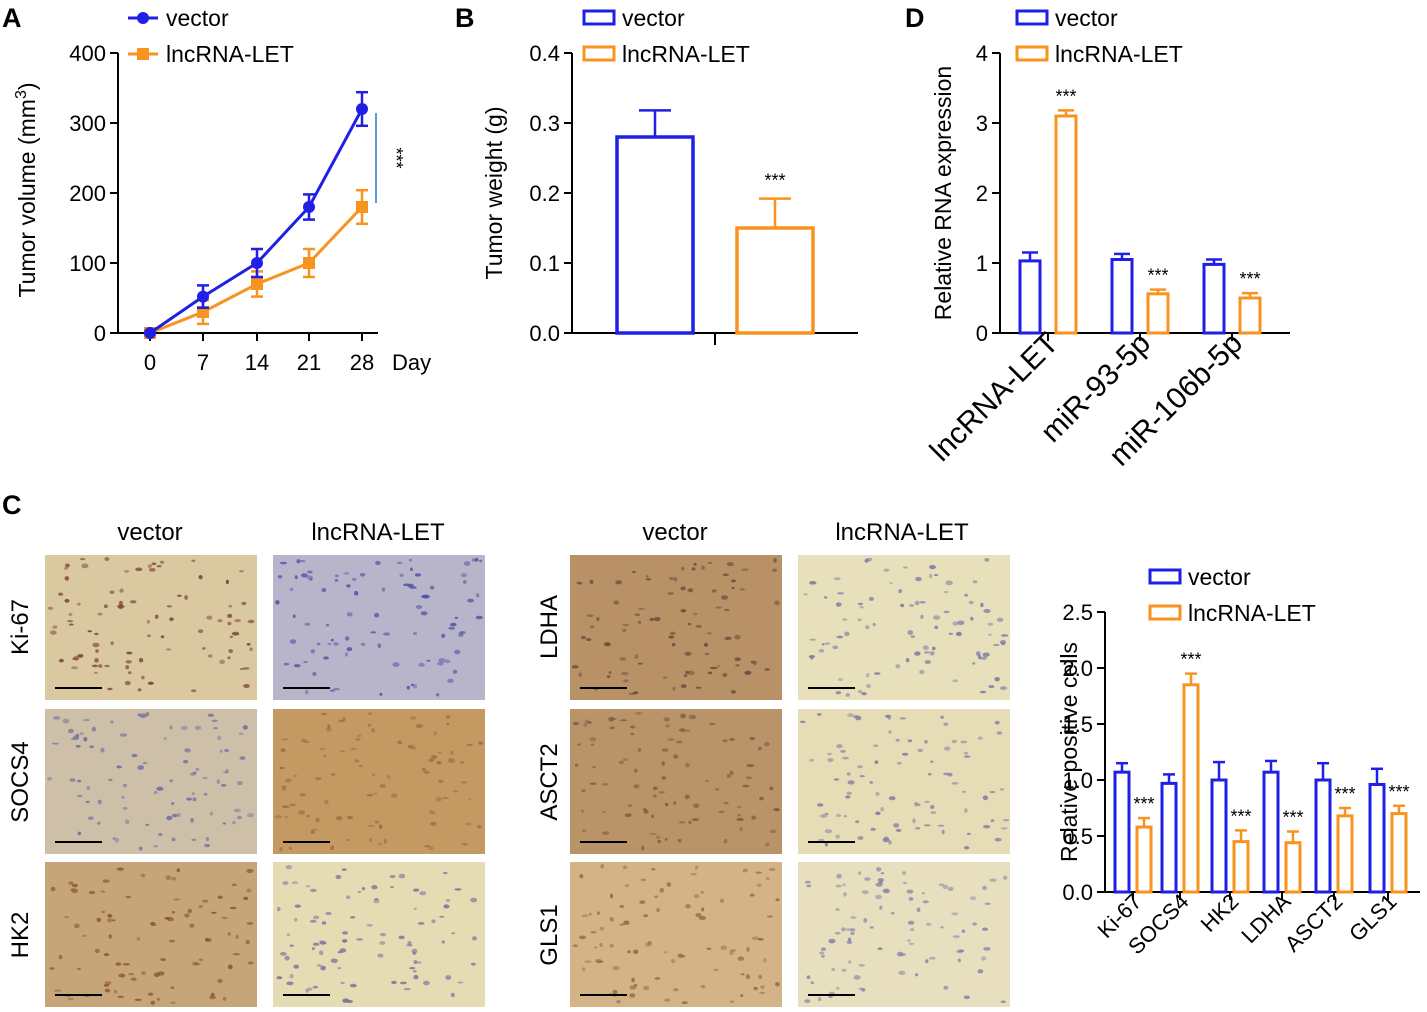 The height and width of the screenshot is (1012, 1427). I want to click on chart-c-xtick-label: GLS1, so click(1372, 917).